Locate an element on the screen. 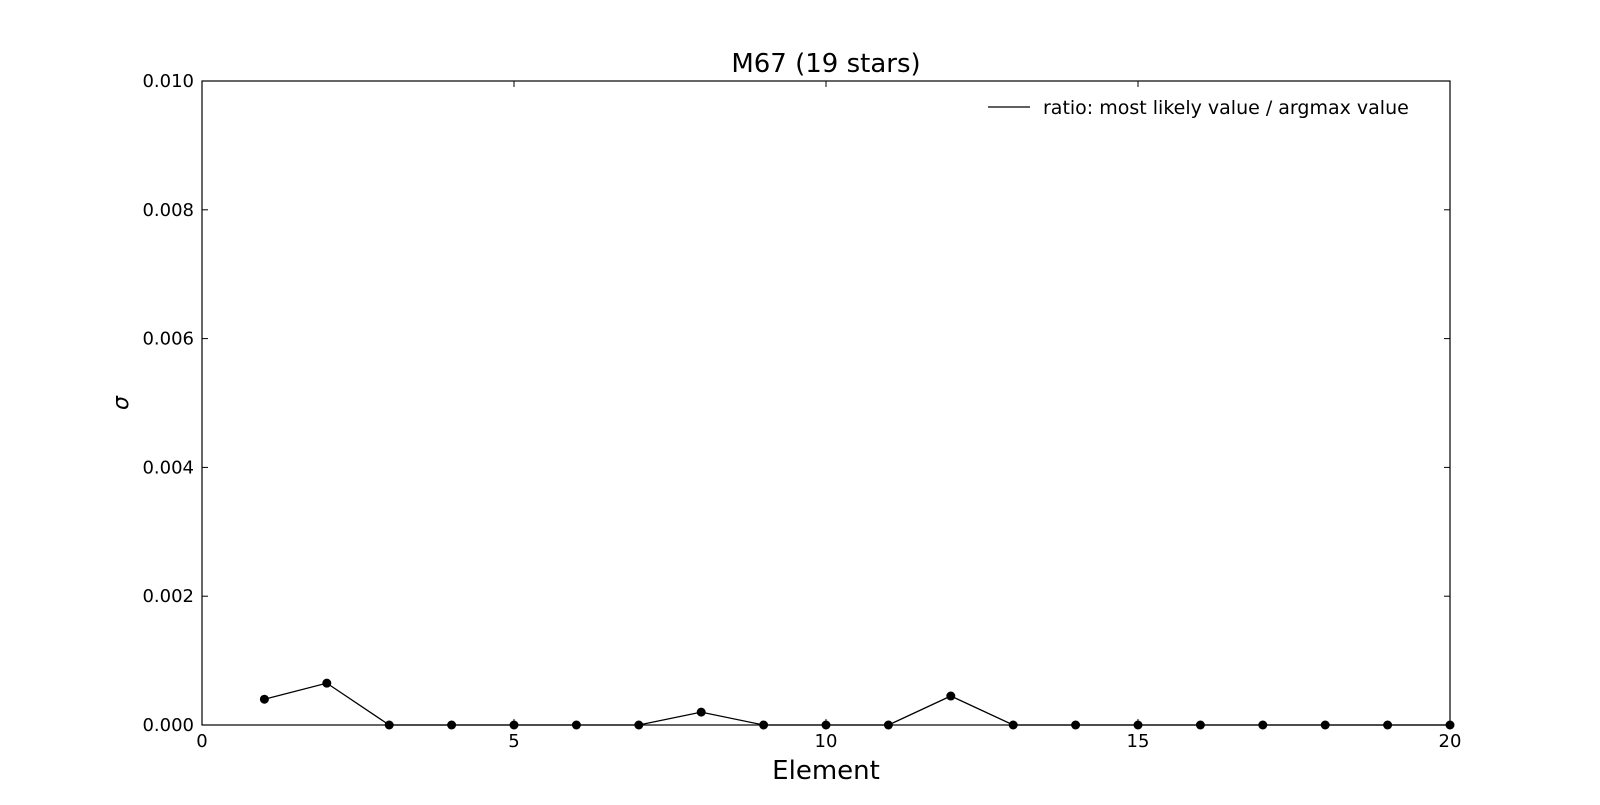  y-tick-label: 0.004 is located at coordinates (168, 467).